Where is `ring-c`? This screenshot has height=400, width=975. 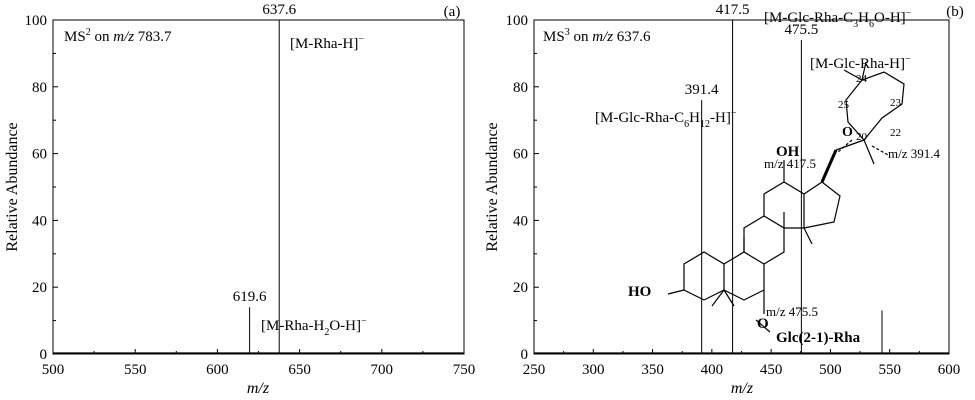 ring-c is located at coordinates (764, 240).